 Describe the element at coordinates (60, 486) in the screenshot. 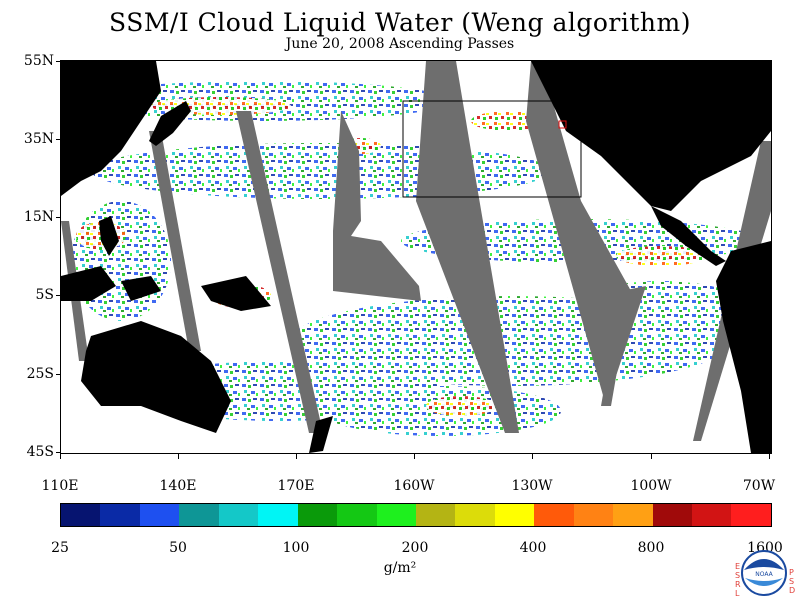

I see `lon-label-110e: 110E` at that location.